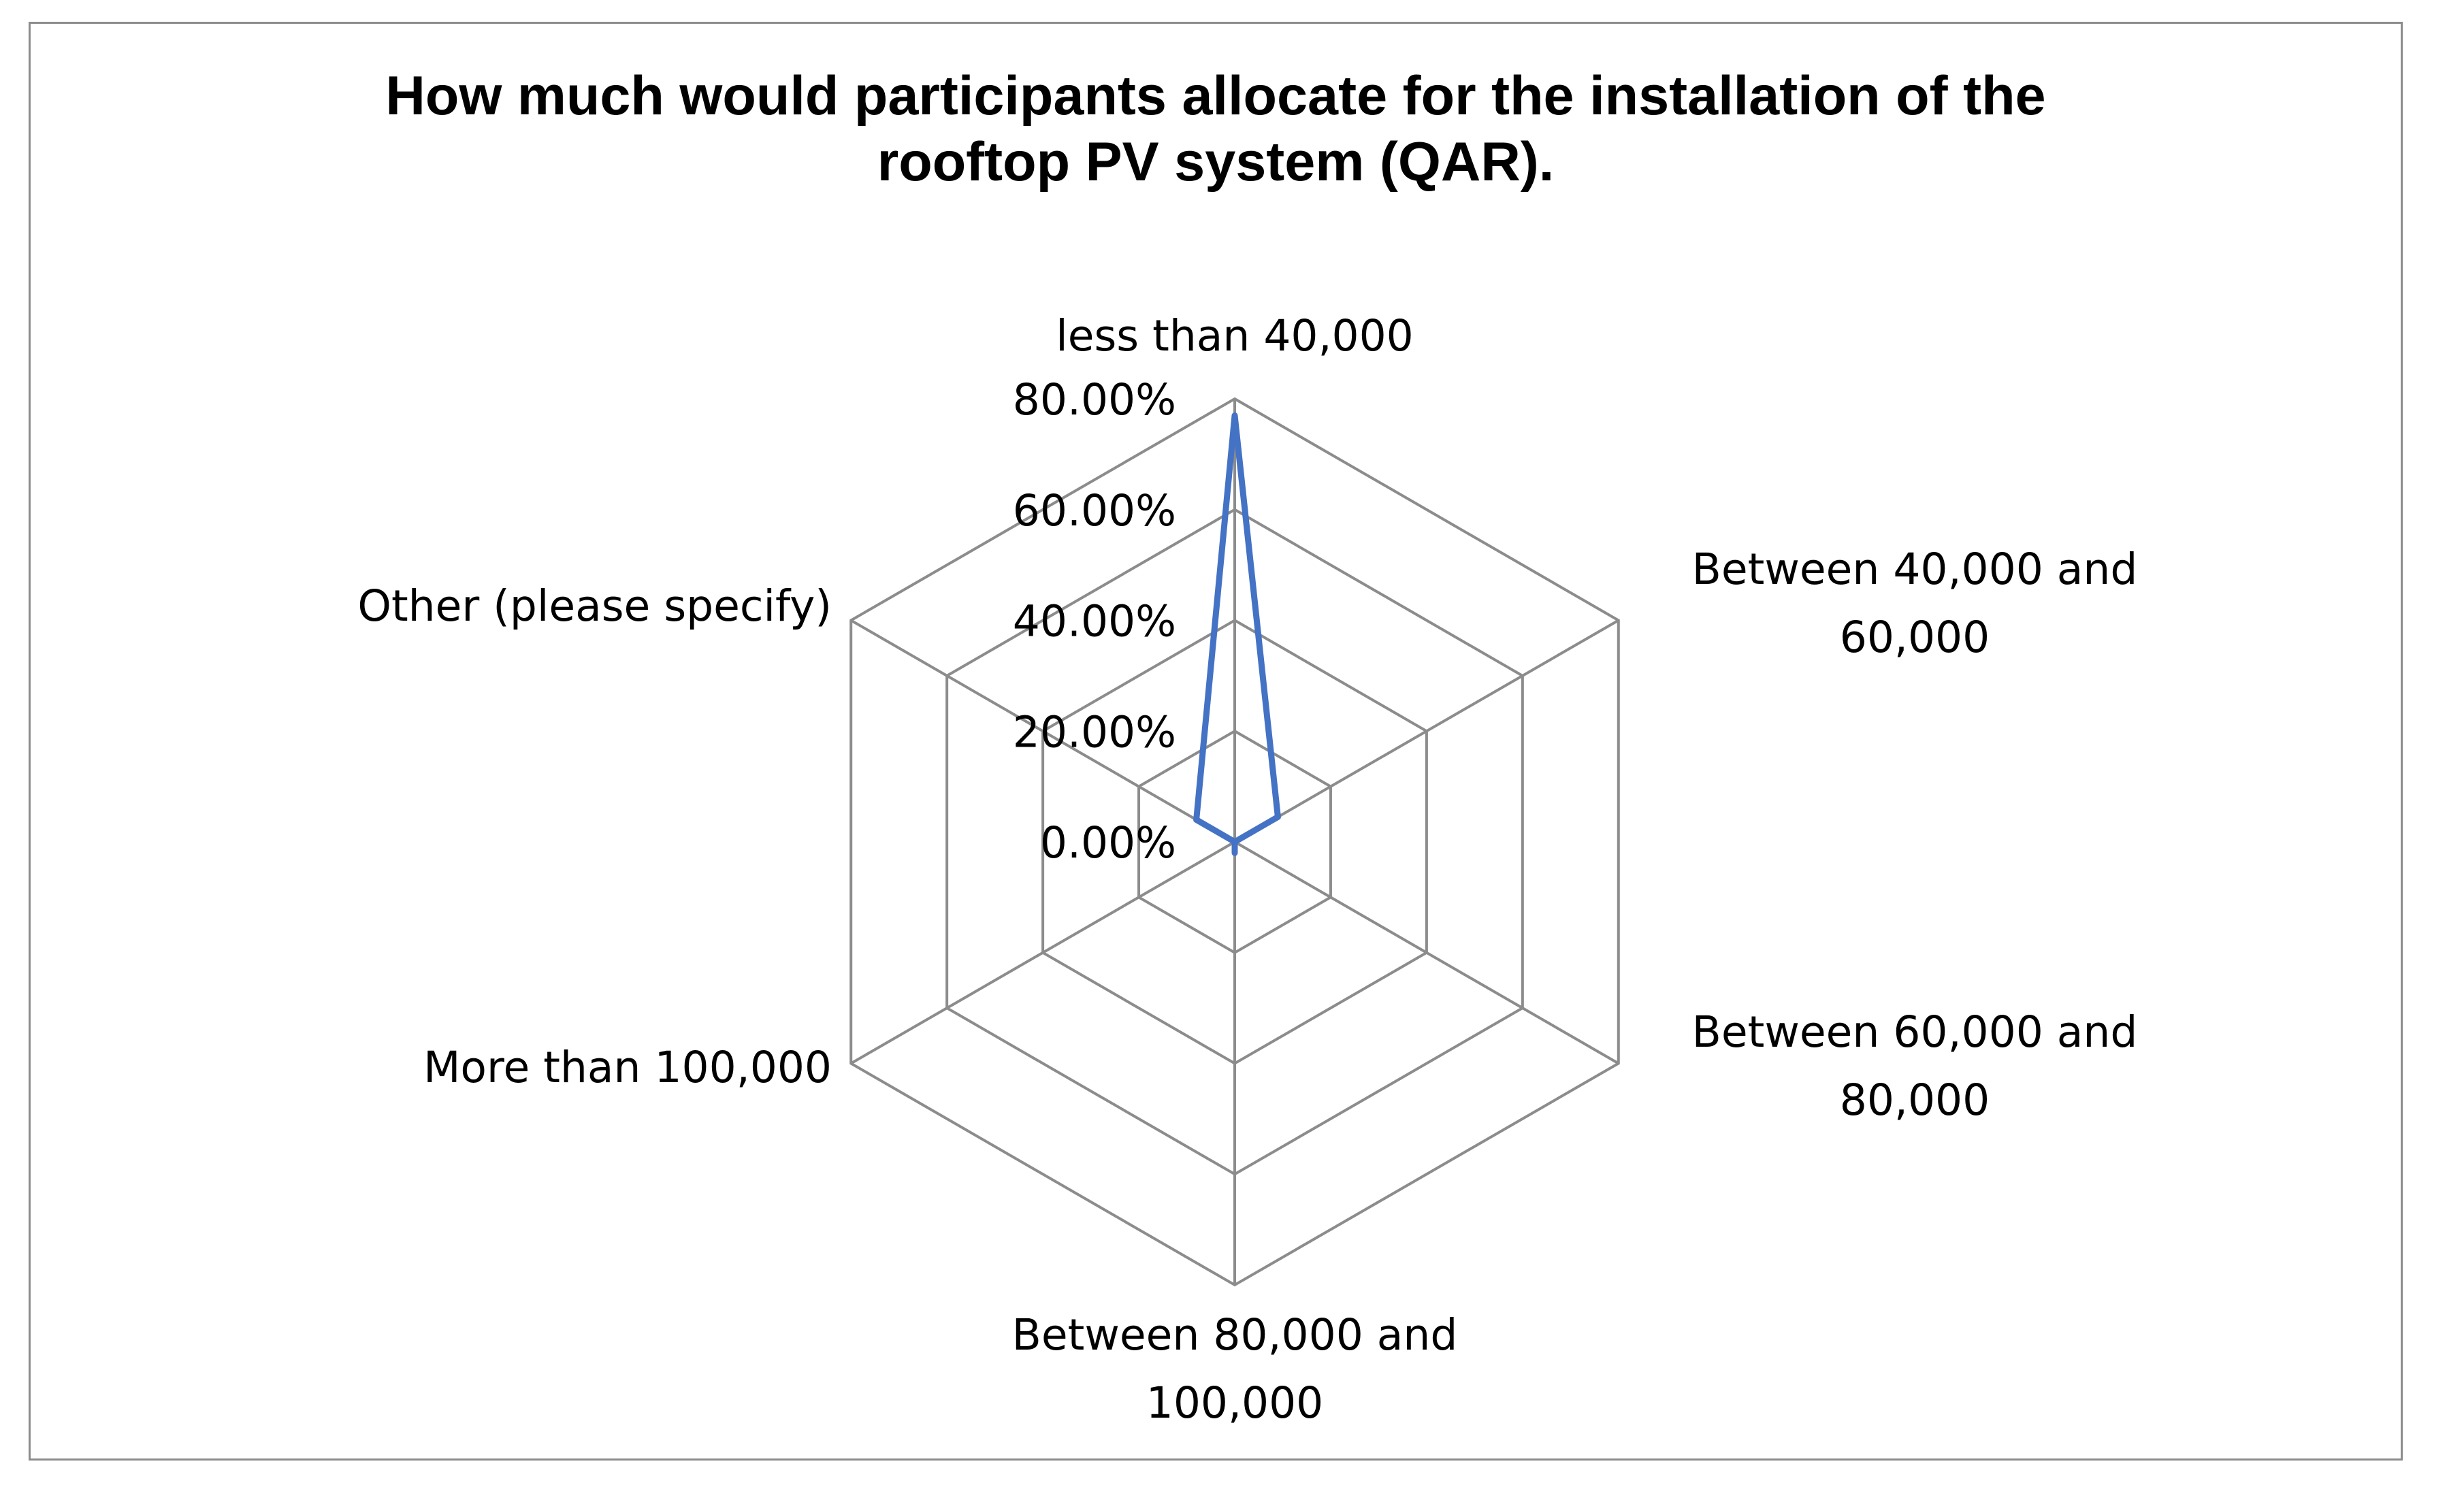 The width and height of the screenshot is (2464, 1500). I want to click on tick-label-4: 80.00%, so click(1094, 400).